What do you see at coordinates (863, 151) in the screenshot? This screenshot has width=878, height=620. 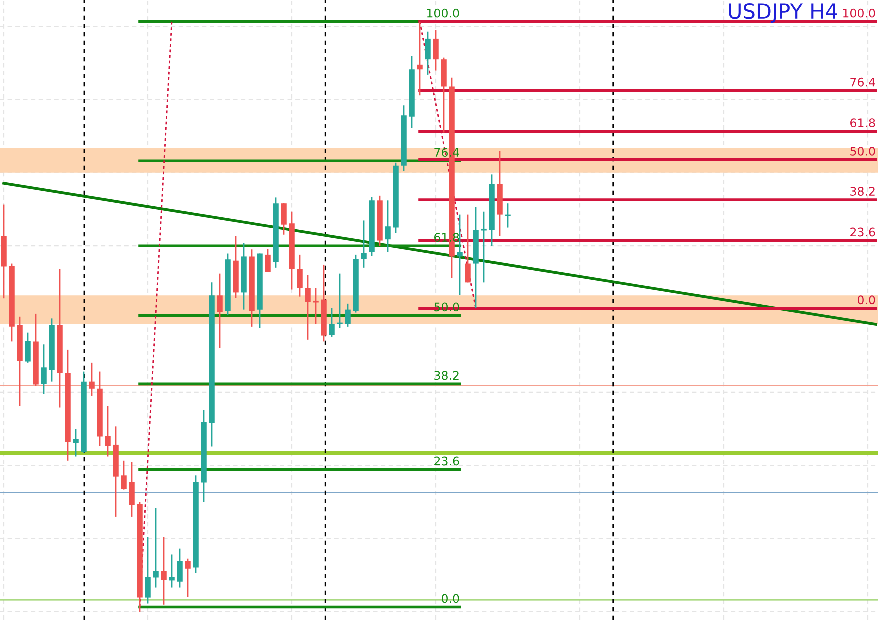 I see `series-label: 50.0` at bounding box center [863, 151].